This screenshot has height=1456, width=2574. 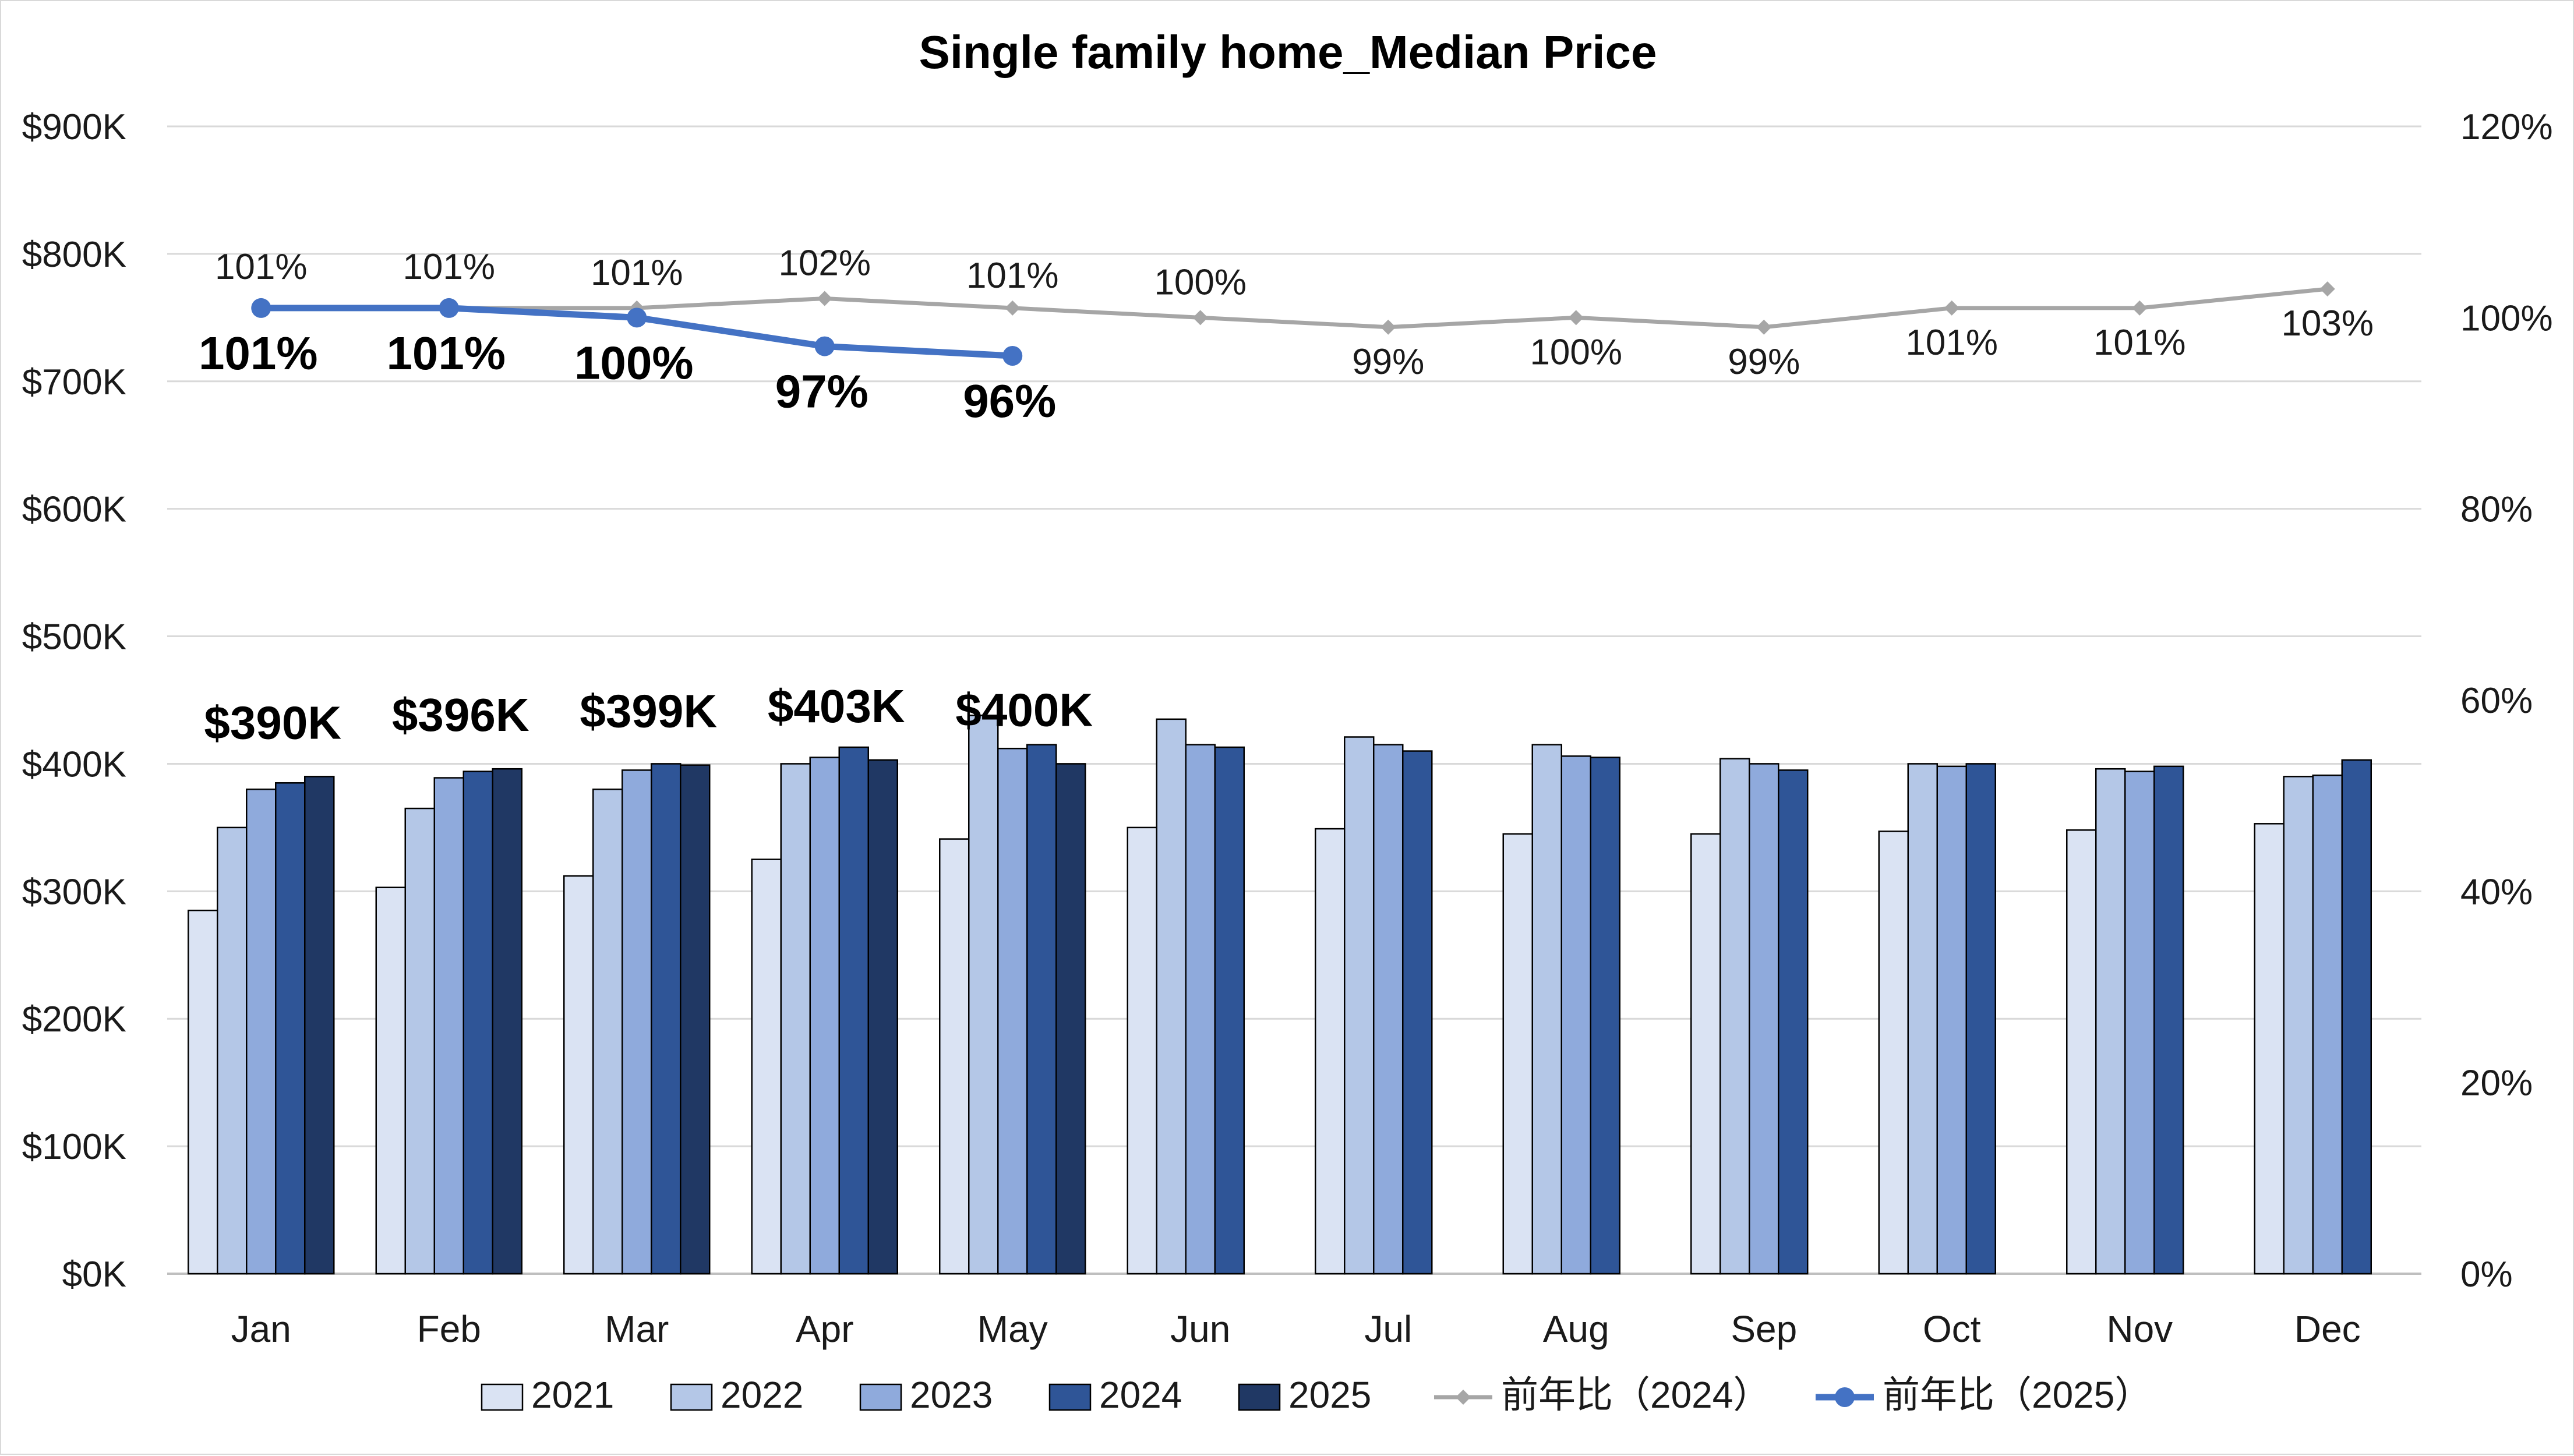 What do you see at coordinates (837, 706) in the screenshot?
I see `price-label-2025: $403K` at bounding box center [837, 706].